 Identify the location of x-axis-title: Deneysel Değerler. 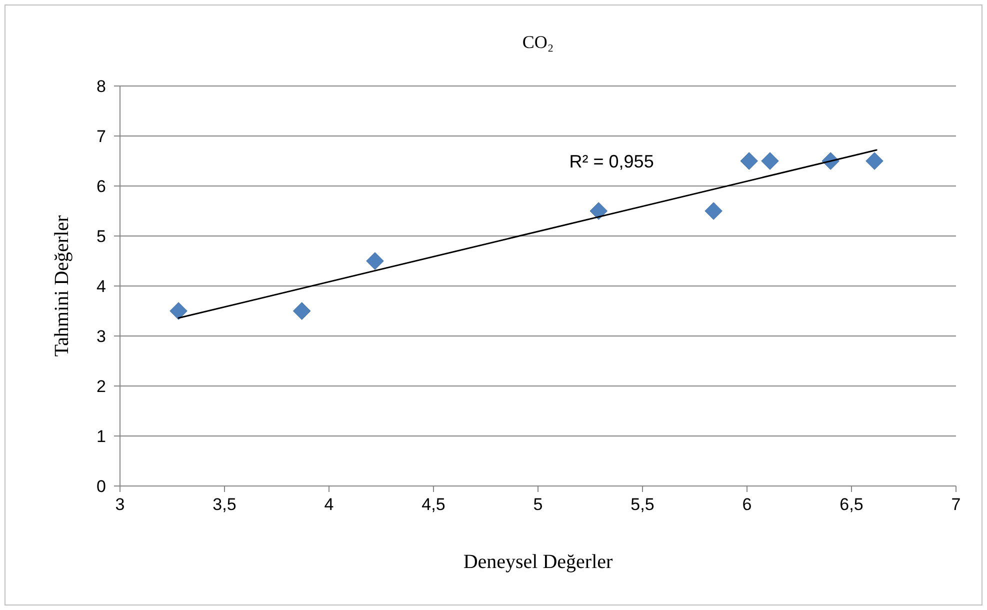
(538, 562).